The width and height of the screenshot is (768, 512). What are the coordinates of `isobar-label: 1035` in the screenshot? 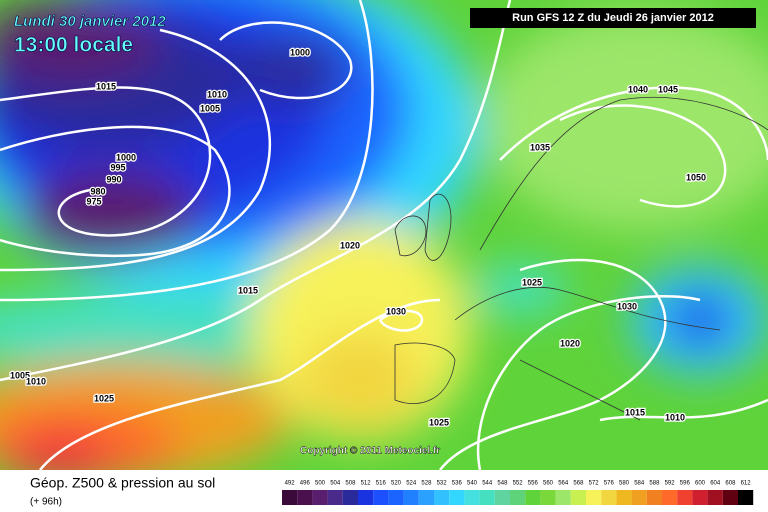 It's located at (540, 147).